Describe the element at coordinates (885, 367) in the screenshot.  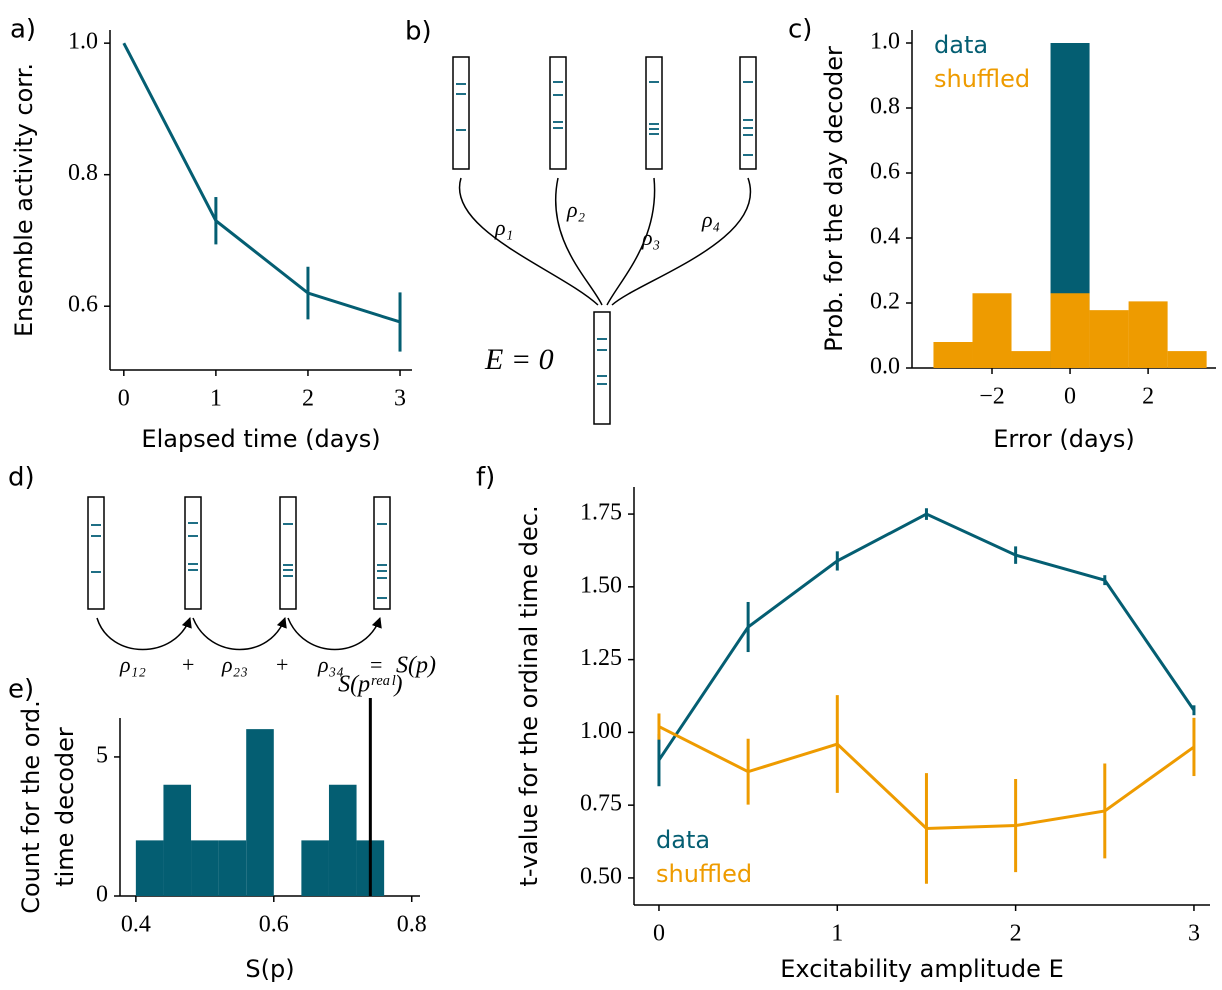
I see `y-tick-label: 0.0` at that location.